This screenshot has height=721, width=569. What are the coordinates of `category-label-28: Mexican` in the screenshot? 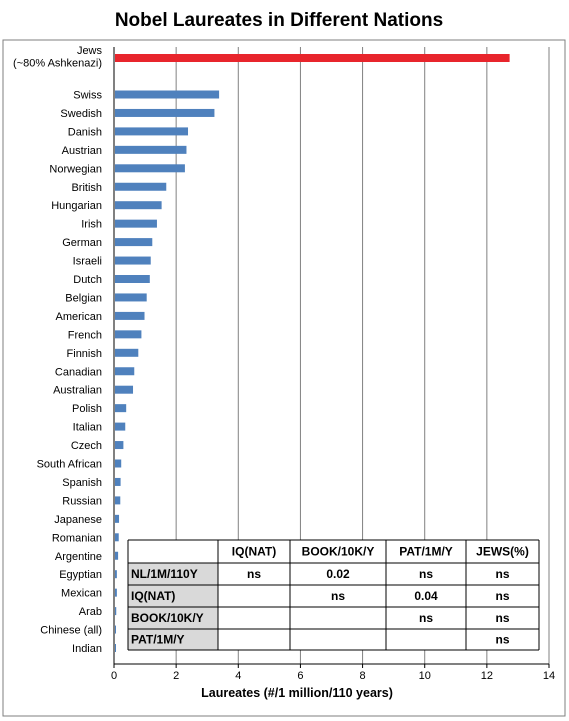 It's located at (81, 594).